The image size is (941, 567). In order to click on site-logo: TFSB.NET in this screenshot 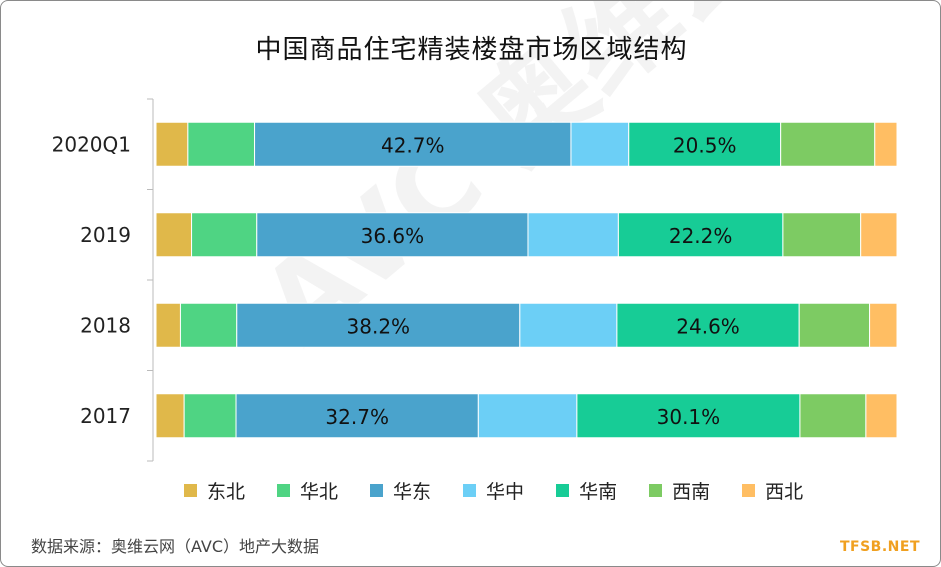, I will do `click(879, 547)`.